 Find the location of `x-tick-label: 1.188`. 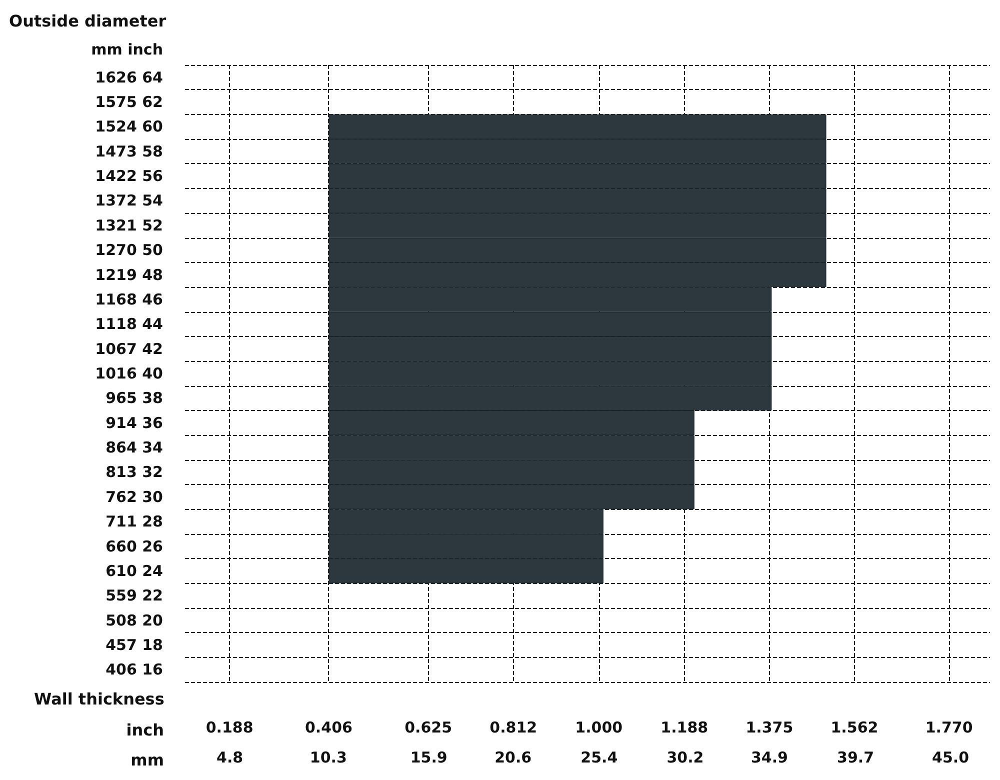

x-tick-label: 1.188 is located at coordinates (684, 727).